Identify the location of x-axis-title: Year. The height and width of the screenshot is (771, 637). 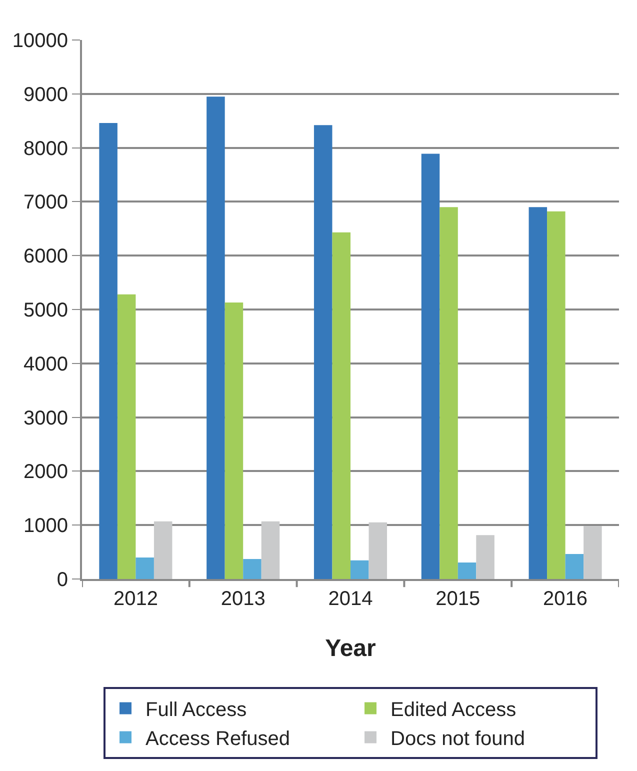
(350, 648).